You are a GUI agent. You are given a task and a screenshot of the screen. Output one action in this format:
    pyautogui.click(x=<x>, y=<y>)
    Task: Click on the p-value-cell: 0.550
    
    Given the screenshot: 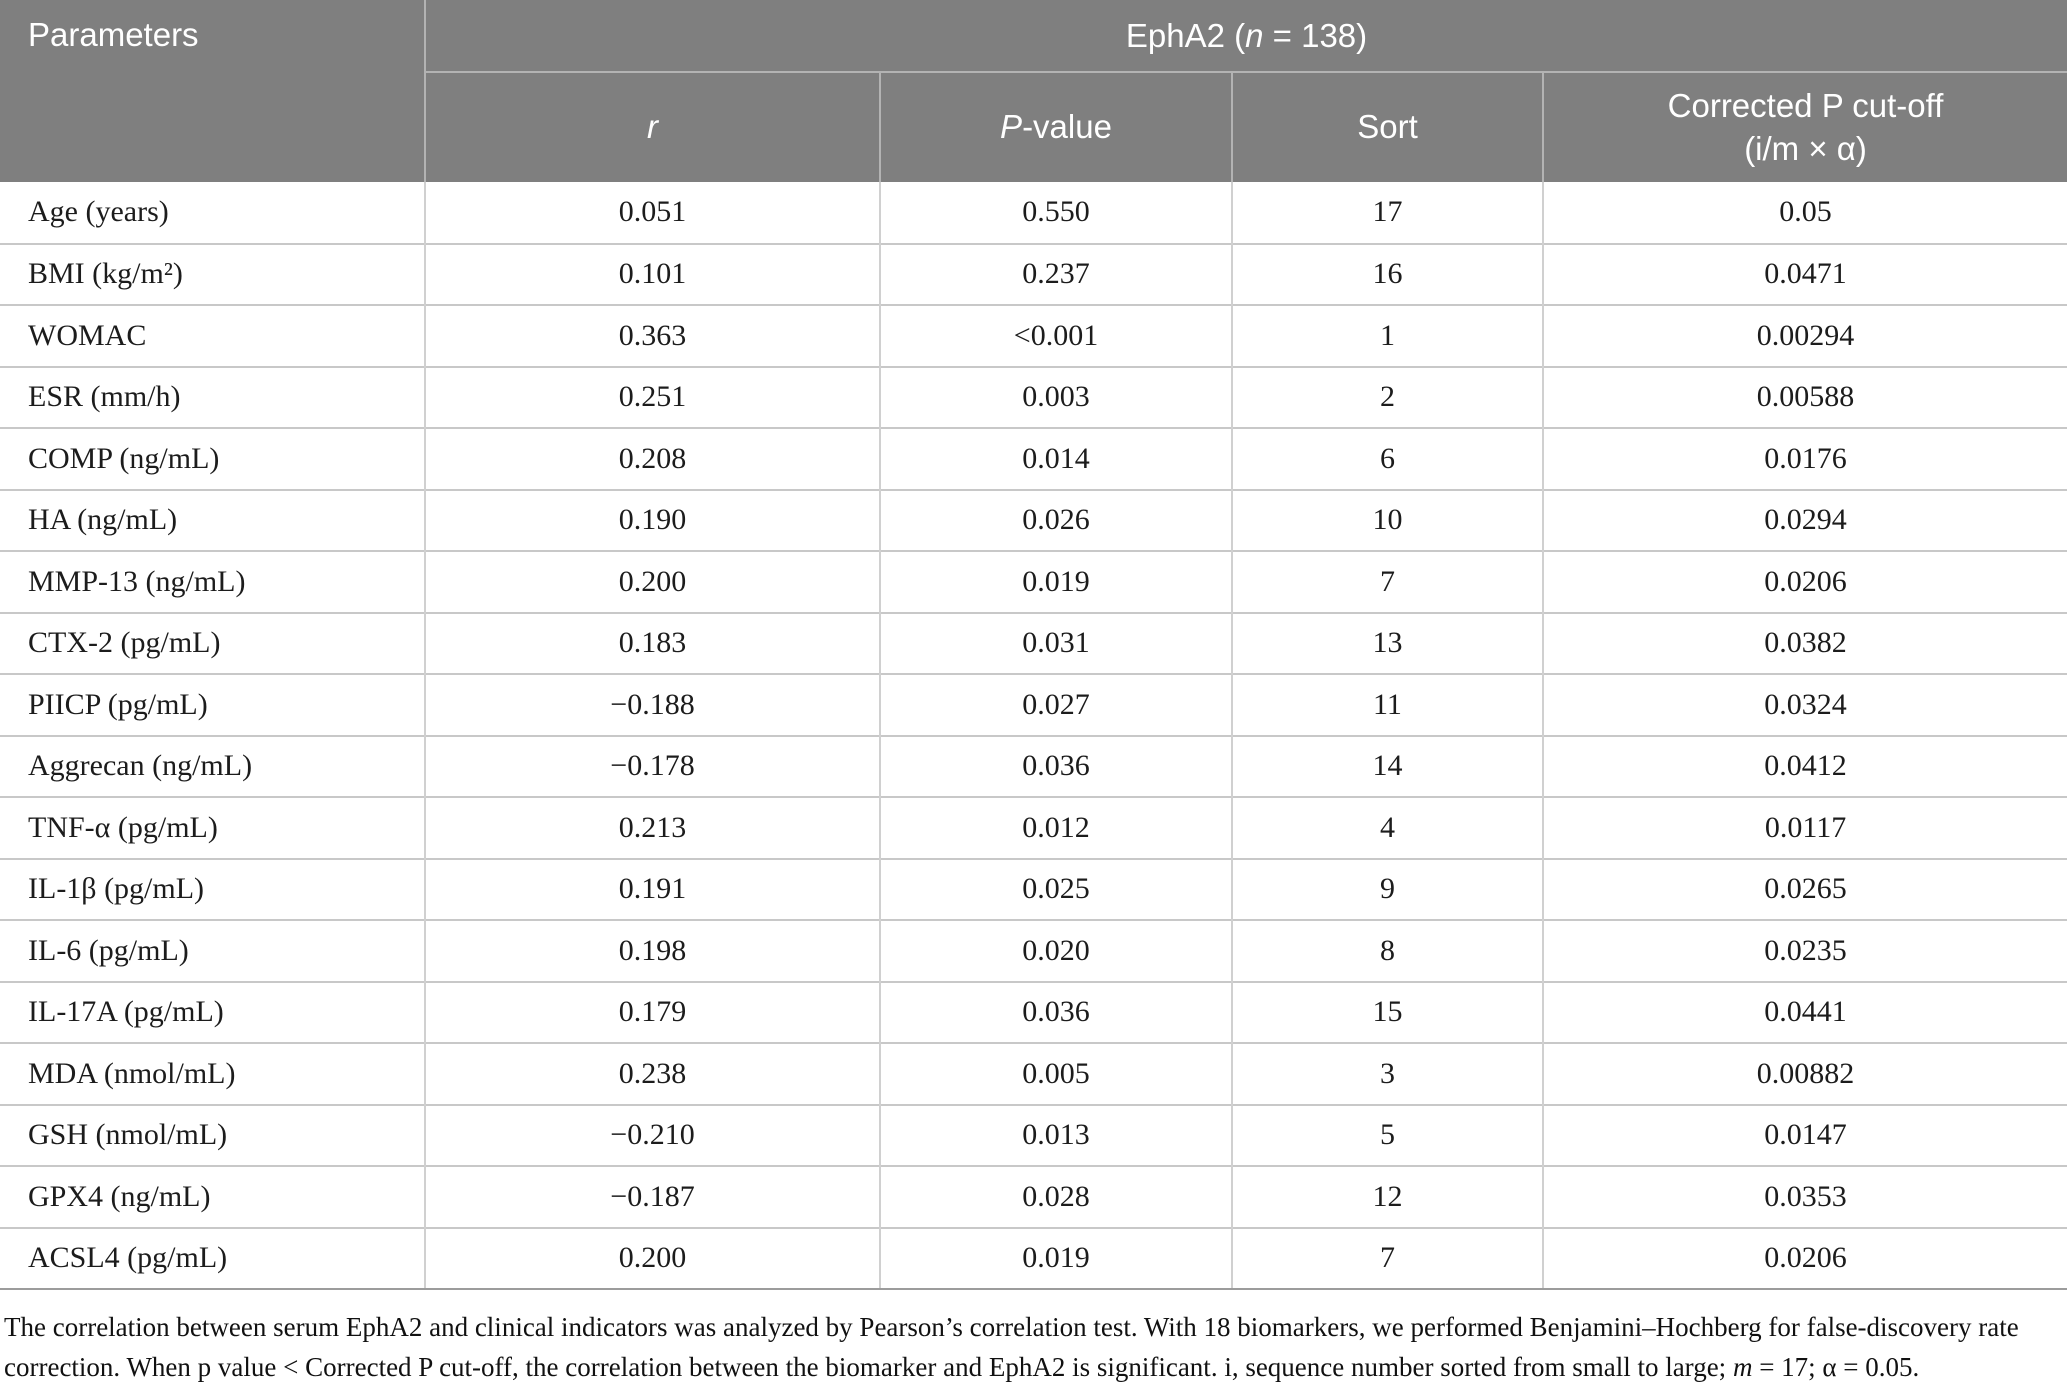 What is the action you would take?
    pyautogui.click(x=1055, y=213)
    